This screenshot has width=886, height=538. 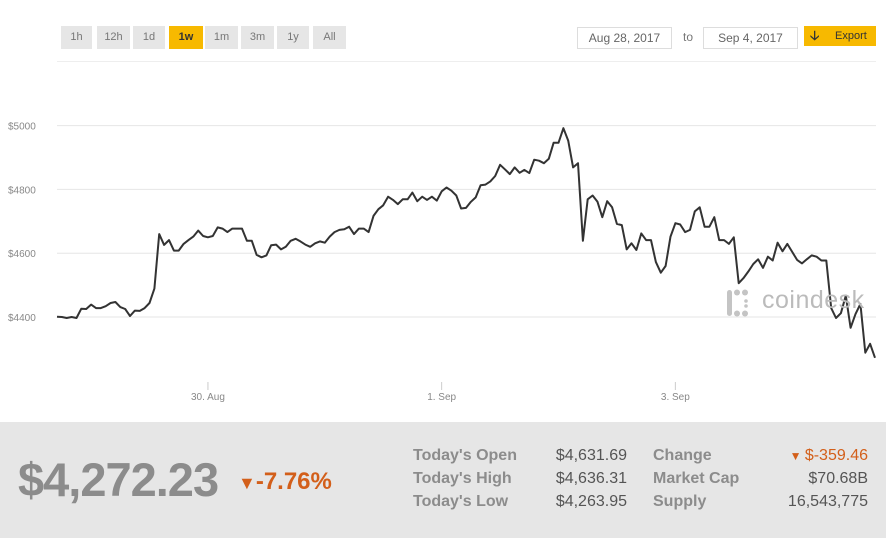 I want to click on change-percent: ▼-7.76%, so click(x=285, y=482).